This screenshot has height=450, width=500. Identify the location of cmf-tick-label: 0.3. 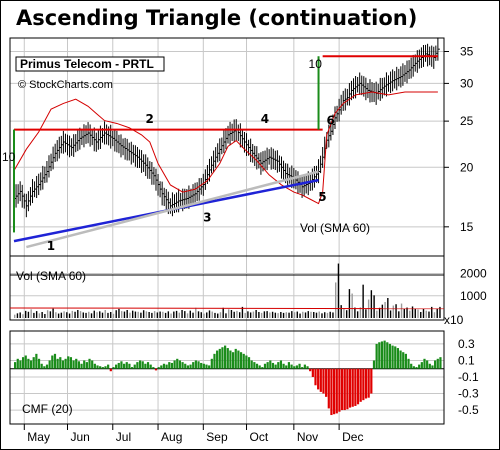
(466, 344).